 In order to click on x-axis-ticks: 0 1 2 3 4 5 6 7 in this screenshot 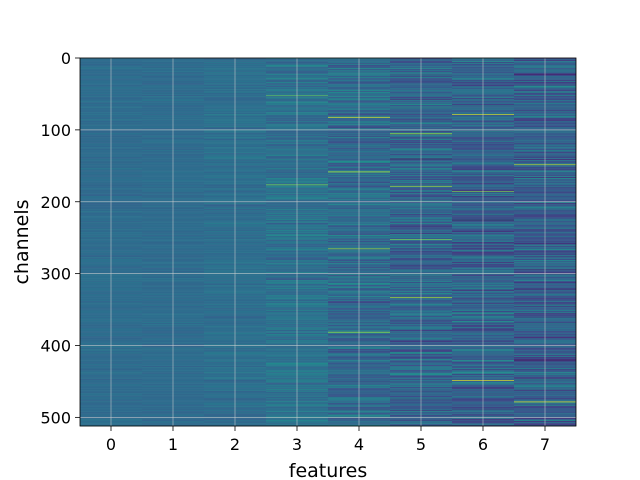, I will do `click(328, 440)`.